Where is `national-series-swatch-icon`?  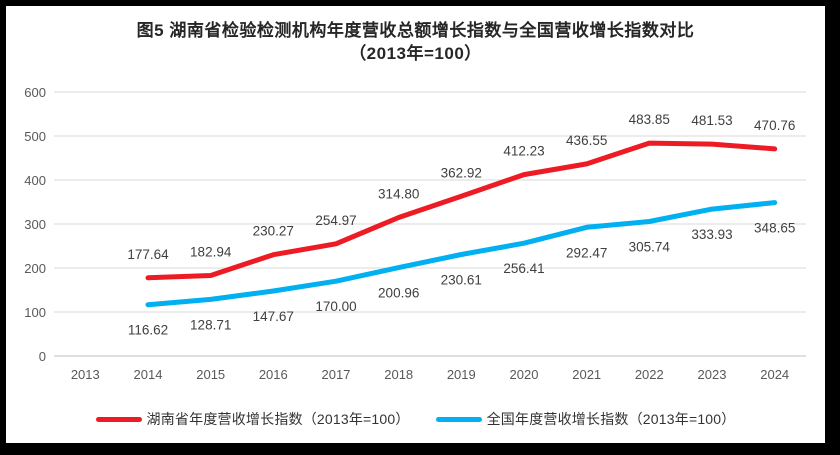 national-series-swatch-icon is located at coordinates (458, 419).